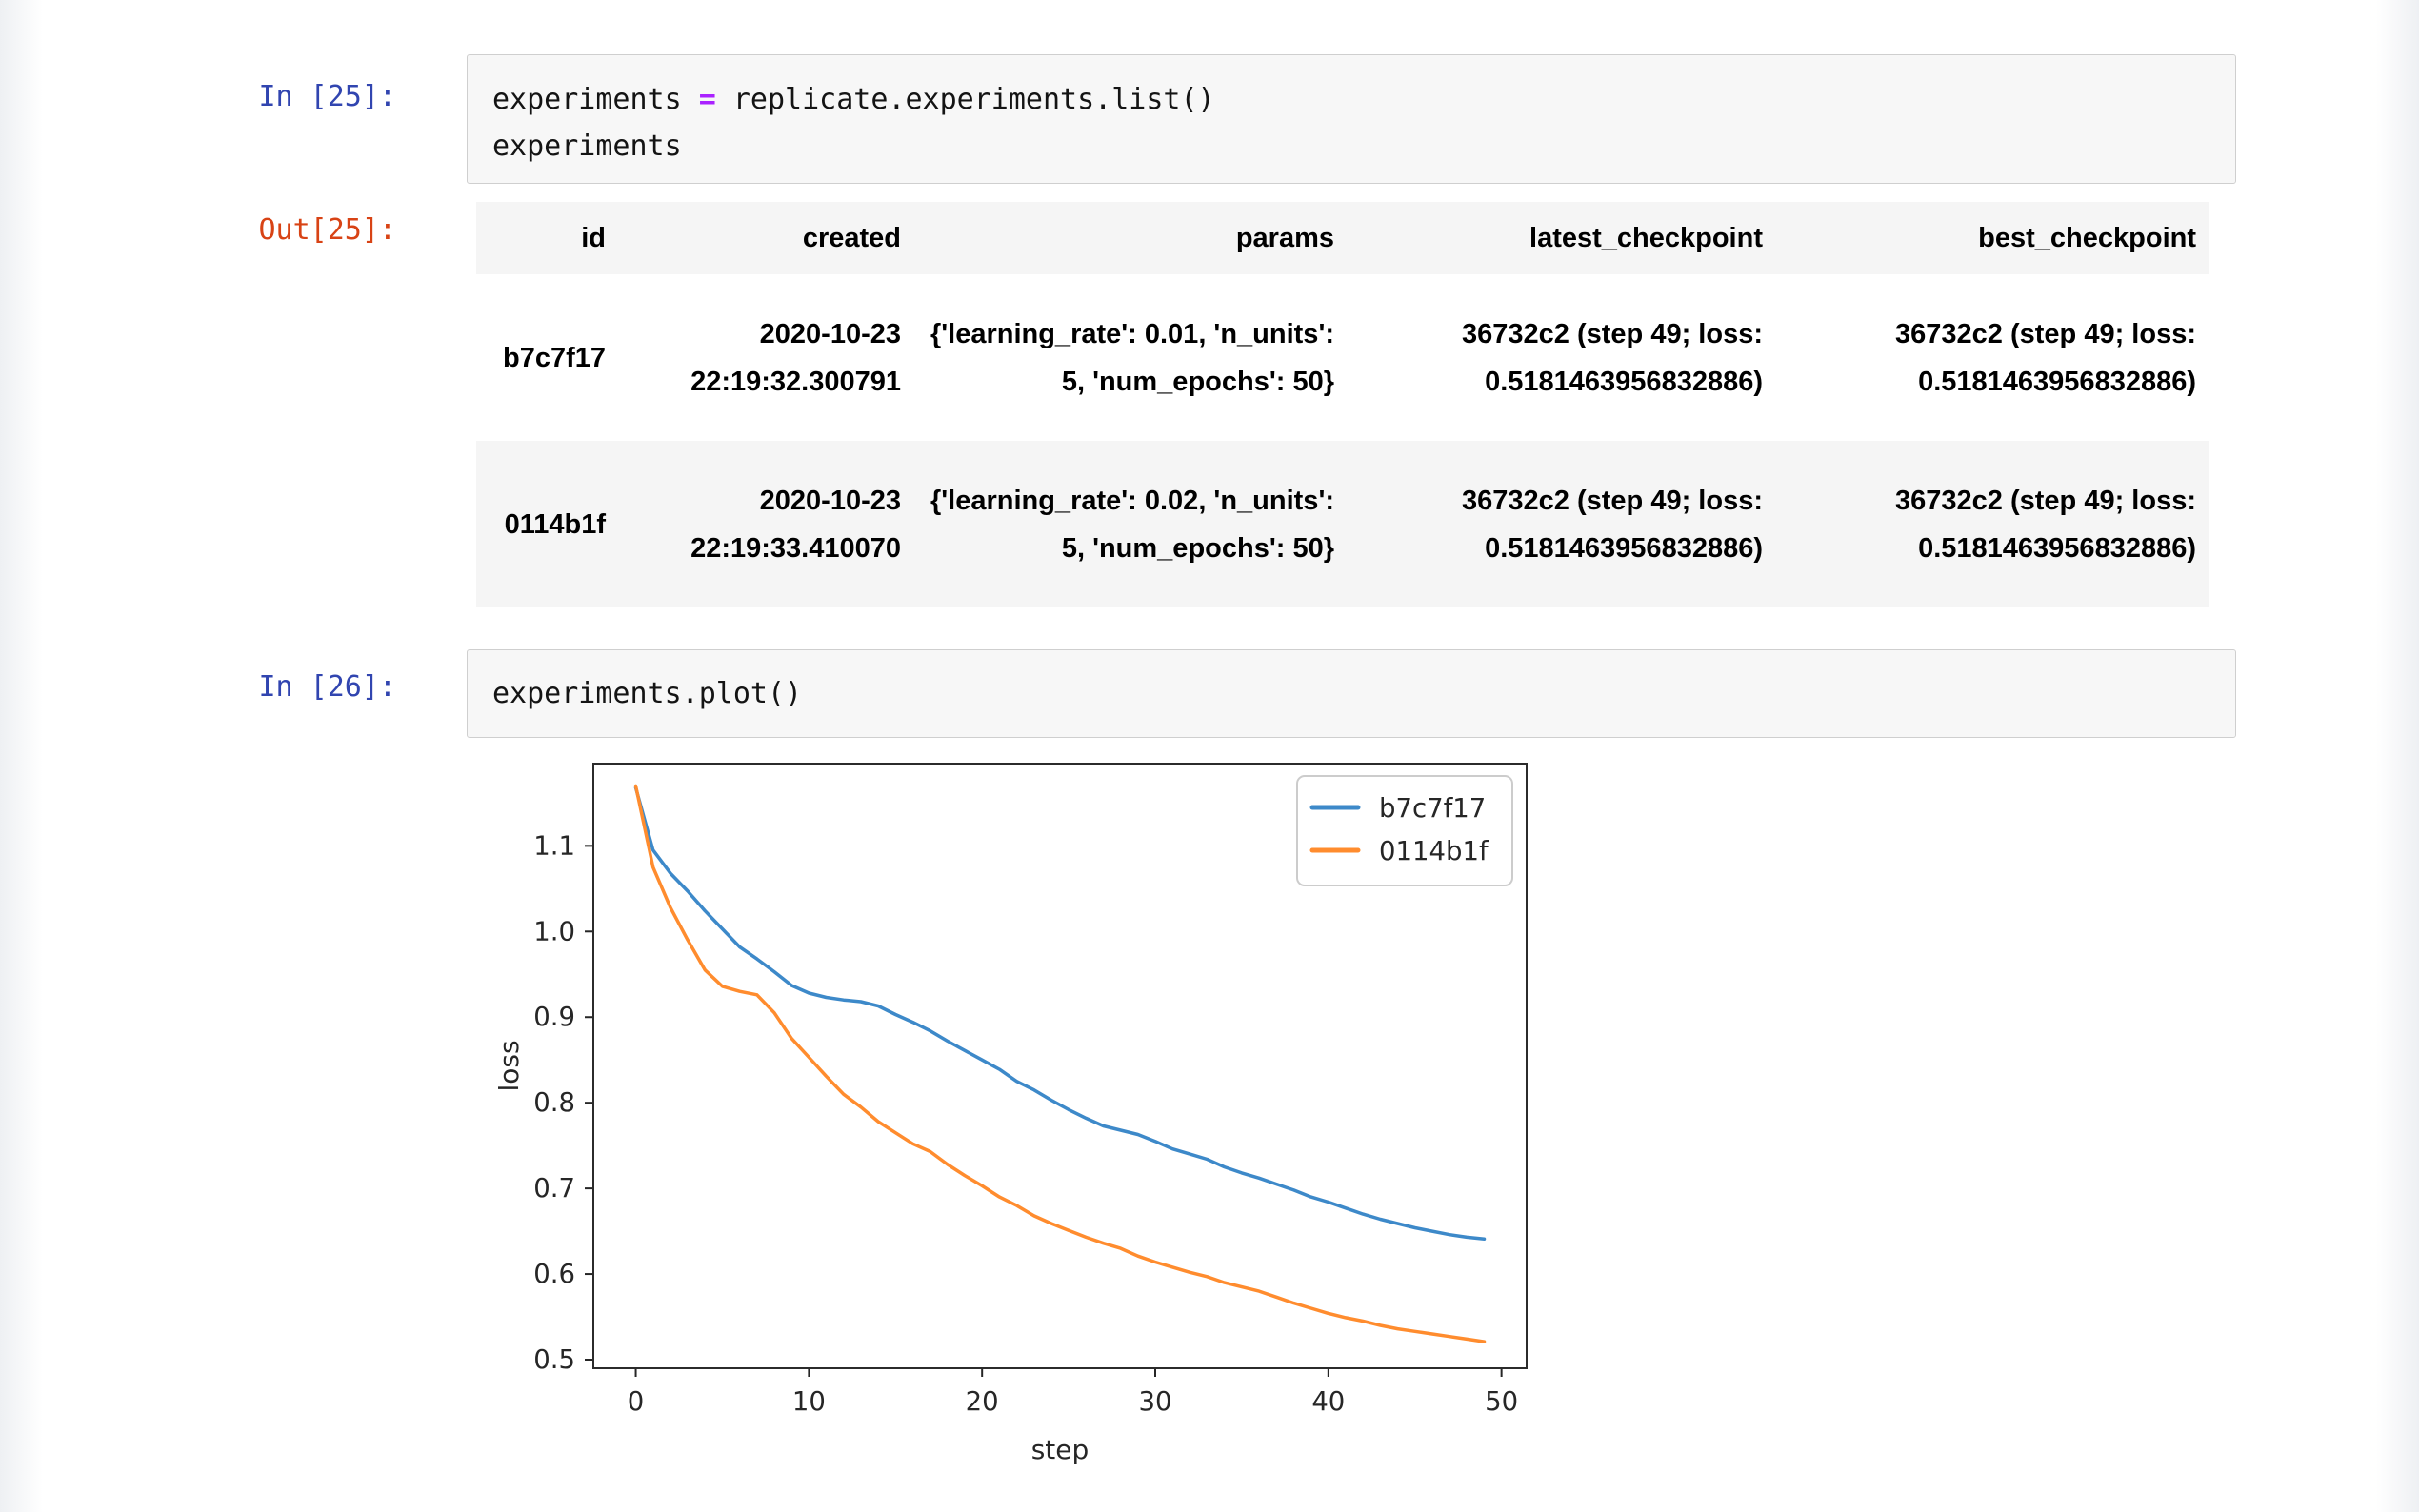 The width and height of the screenshot is (2419, 1512). I want to click on column-header-created: created, so click(851, 238).